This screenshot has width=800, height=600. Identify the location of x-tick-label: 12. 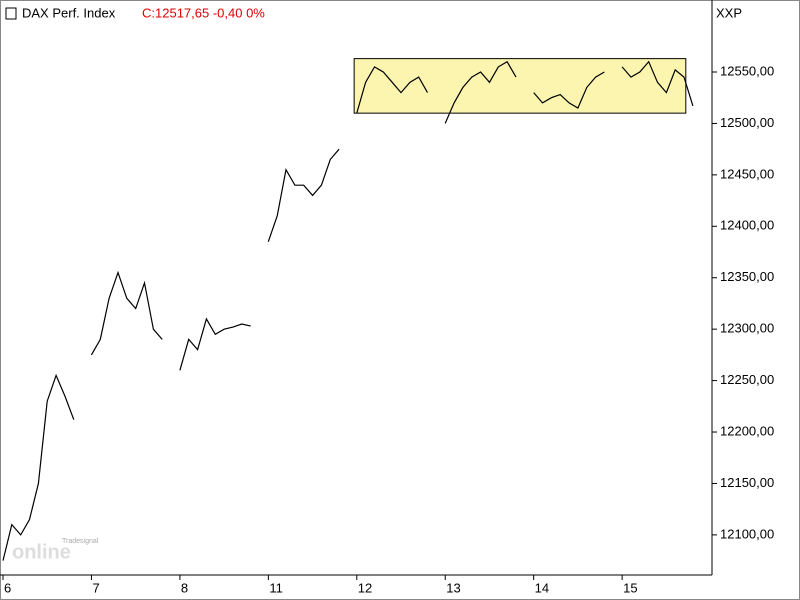
(365, 587).